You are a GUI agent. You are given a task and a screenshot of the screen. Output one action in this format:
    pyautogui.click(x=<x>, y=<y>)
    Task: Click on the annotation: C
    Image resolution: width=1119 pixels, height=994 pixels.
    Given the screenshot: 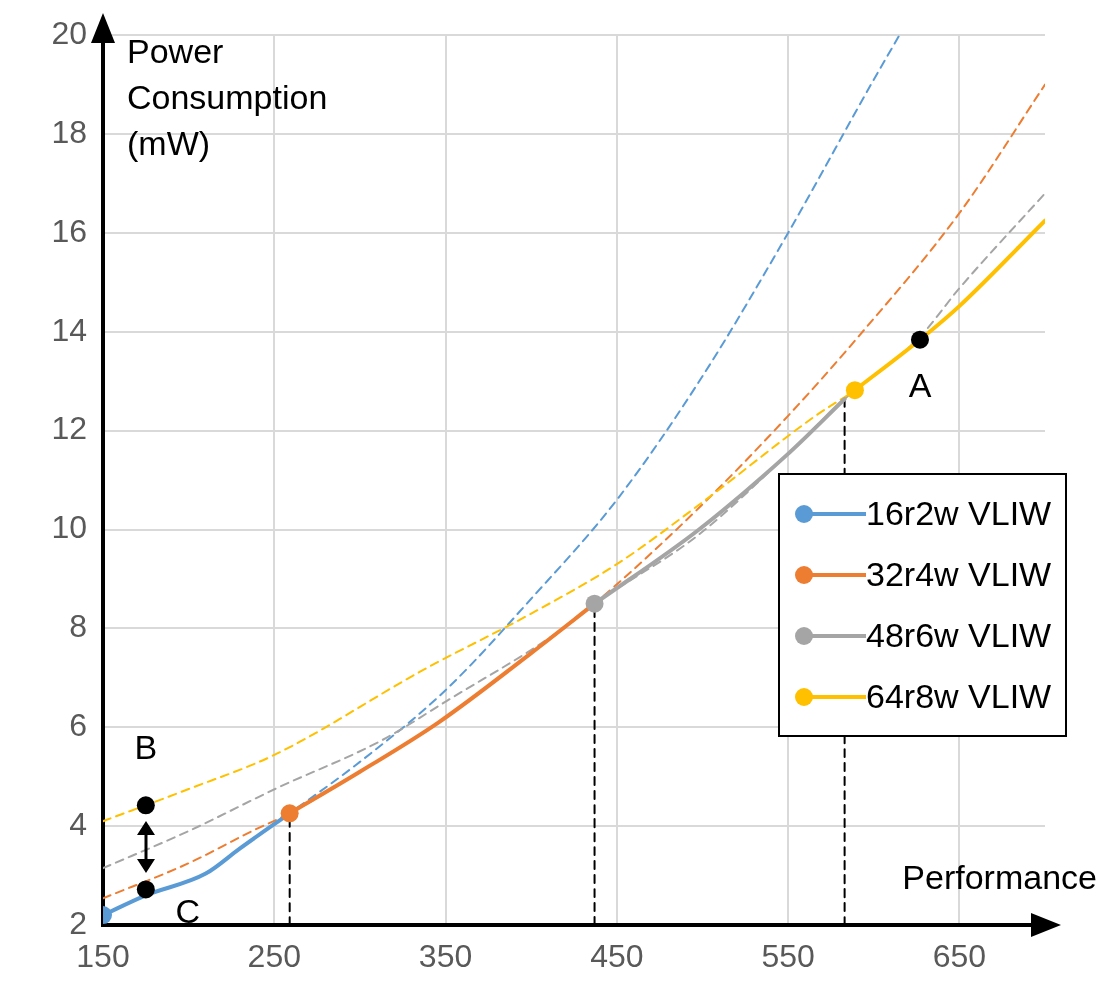 What is the action you would take?
    pyautogui.click(x=188, y=911)
    